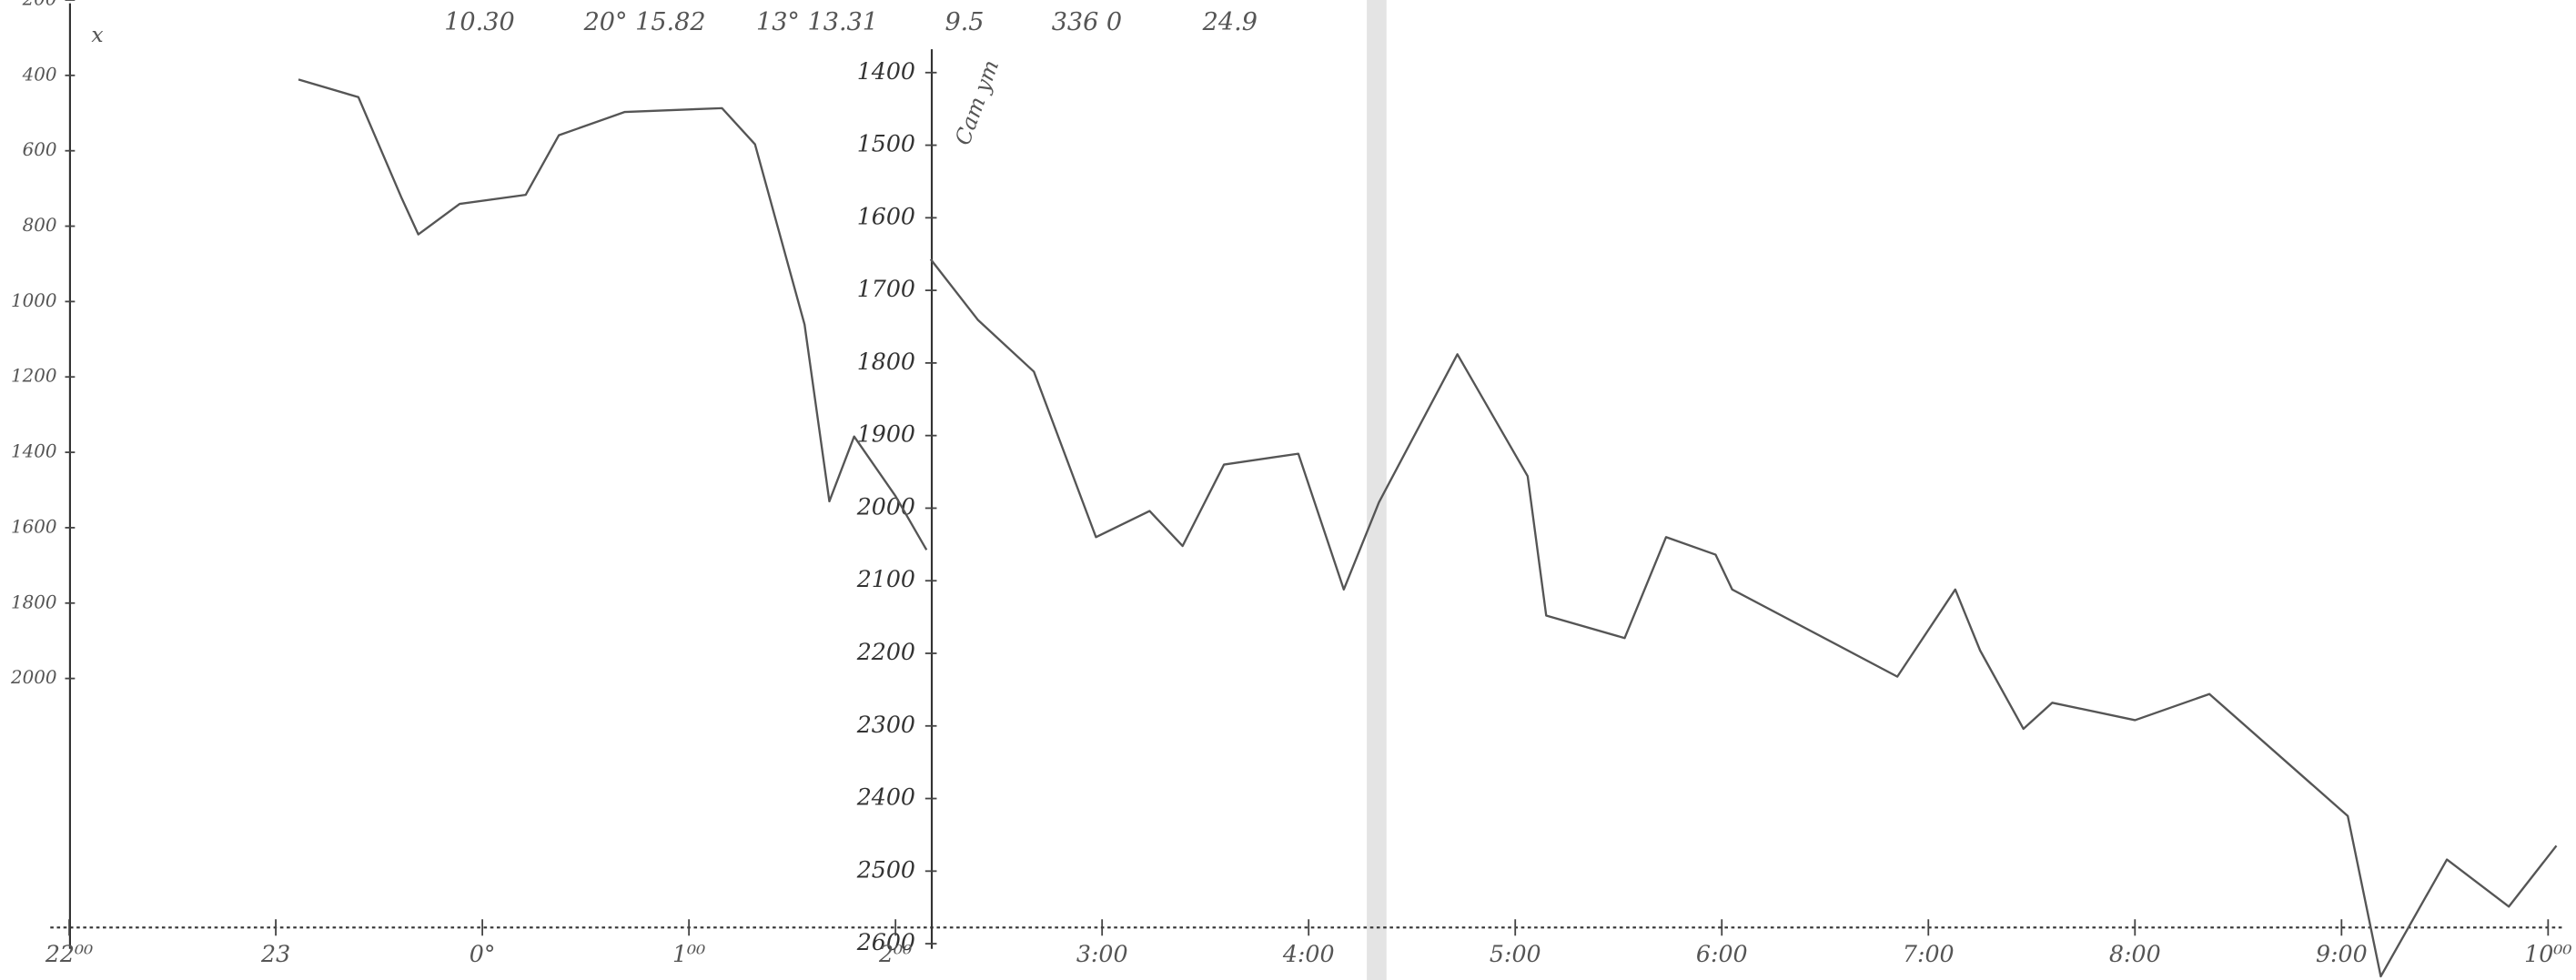 This screenshot has height=980, width=2576. What do you see at coordinates (2342, 954) in the screenshot?
I see `x-tick-label: 9:00` at bounding box center [2342, 954].